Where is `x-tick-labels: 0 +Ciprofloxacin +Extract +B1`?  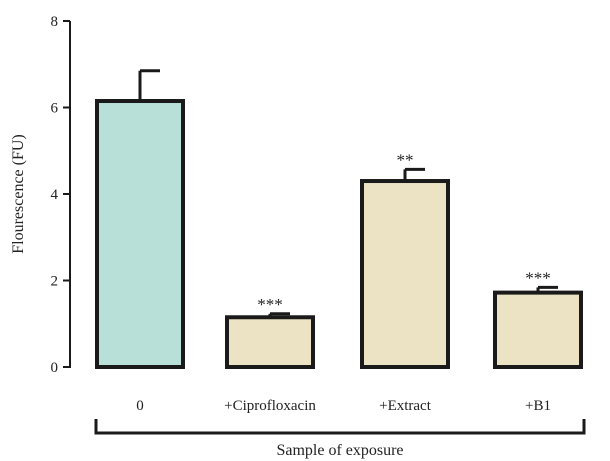
x-tick-labels: 0 +Ciprofloxacin +Extract +B1 is located at coordinates (343, 406).